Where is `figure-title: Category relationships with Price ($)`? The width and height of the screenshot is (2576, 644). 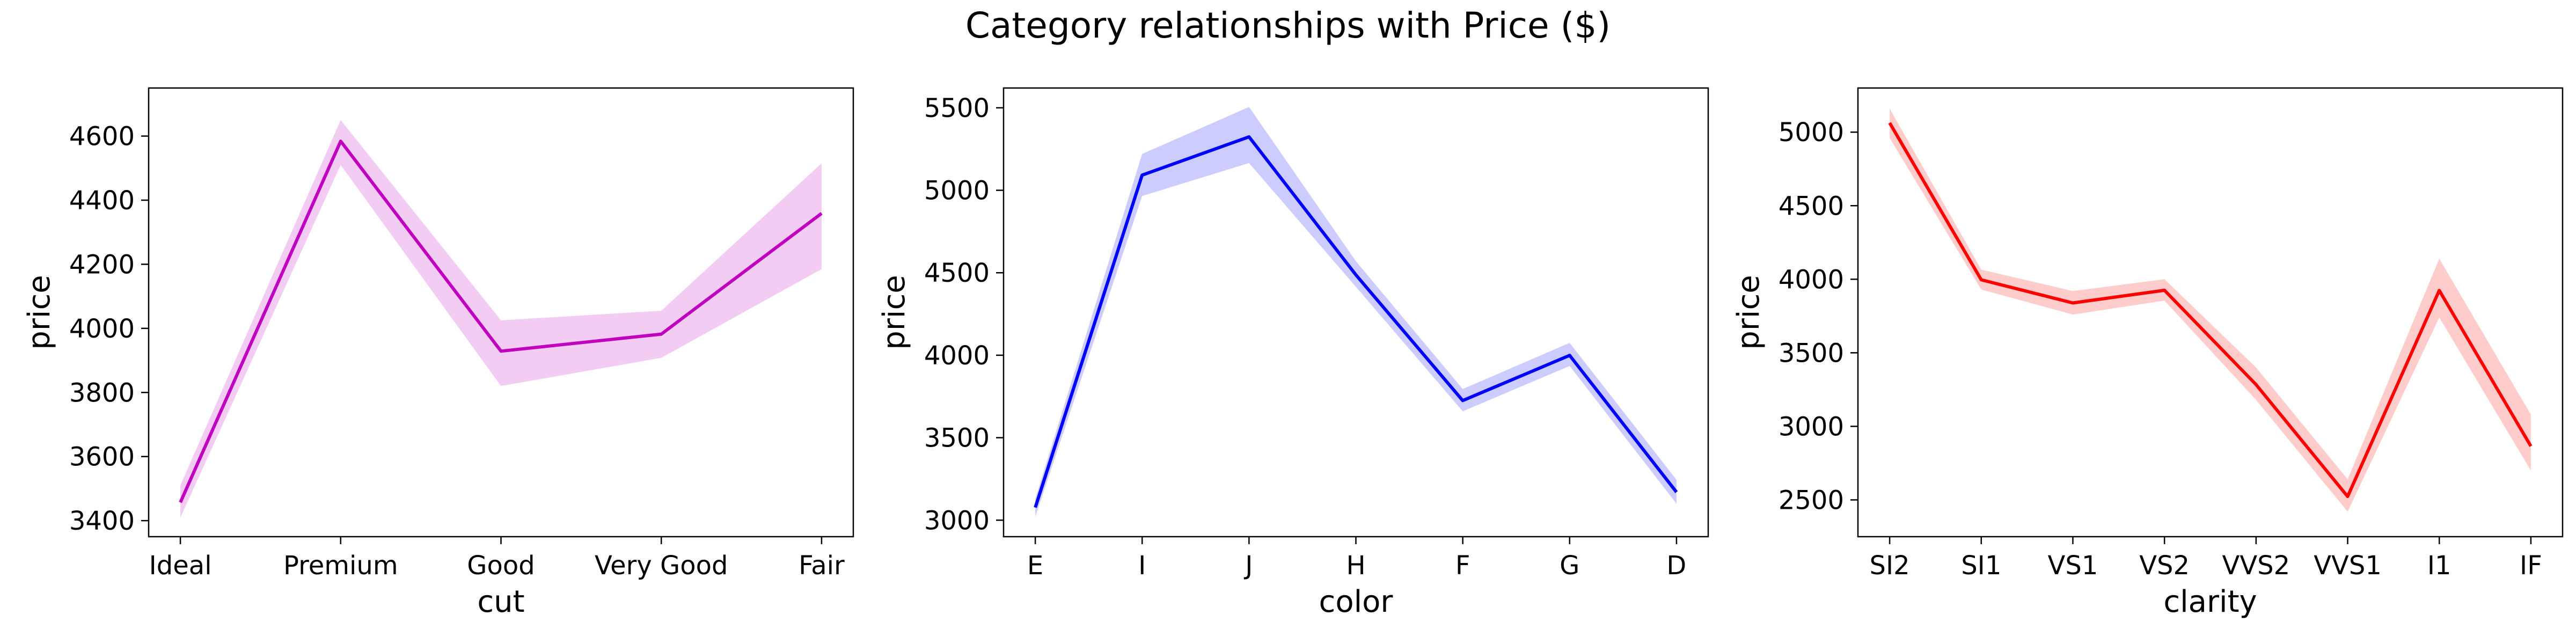 figure-title: Category relationships with Price ($) is located at coordinates (1288, 25).